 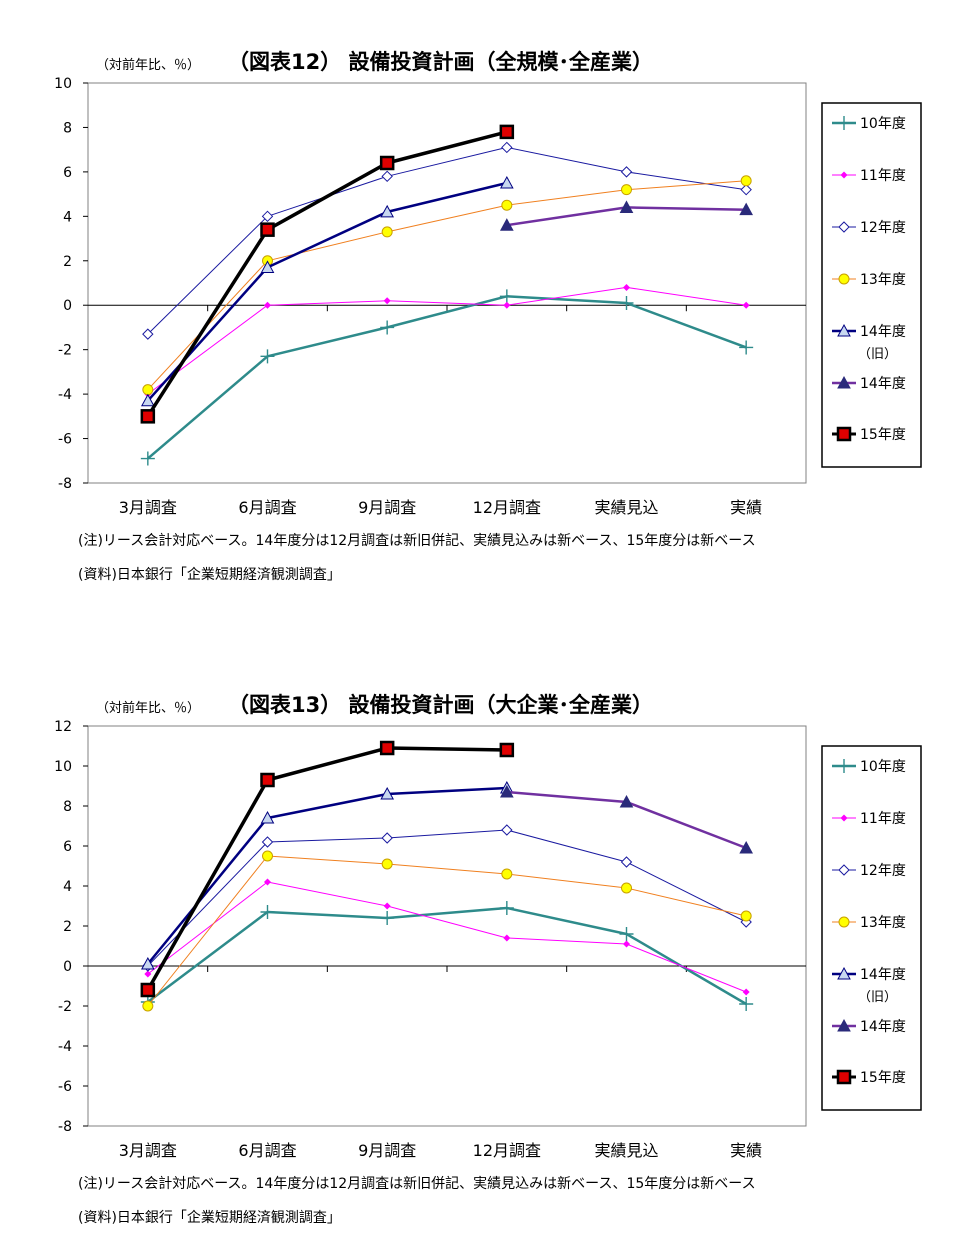 I want to click on chart-unit-label: （対前年比、％）, so click(x=148, y=708).